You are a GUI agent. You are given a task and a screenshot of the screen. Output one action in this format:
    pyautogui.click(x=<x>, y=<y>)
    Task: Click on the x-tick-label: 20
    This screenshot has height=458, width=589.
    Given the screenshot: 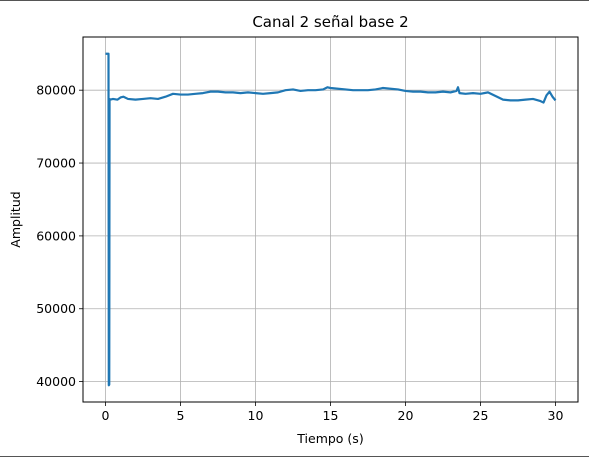 What is the action you would take?
    pyautogui.click(x=406, y=415)
    